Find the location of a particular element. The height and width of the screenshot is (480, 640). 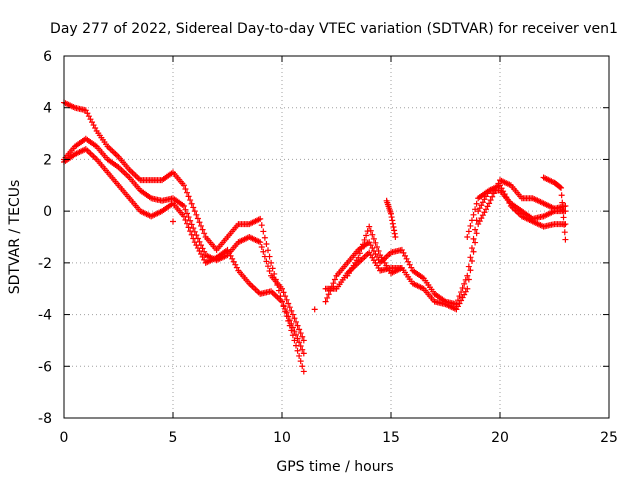

y-tick-label: -4 is located at coordinates (45, 316).